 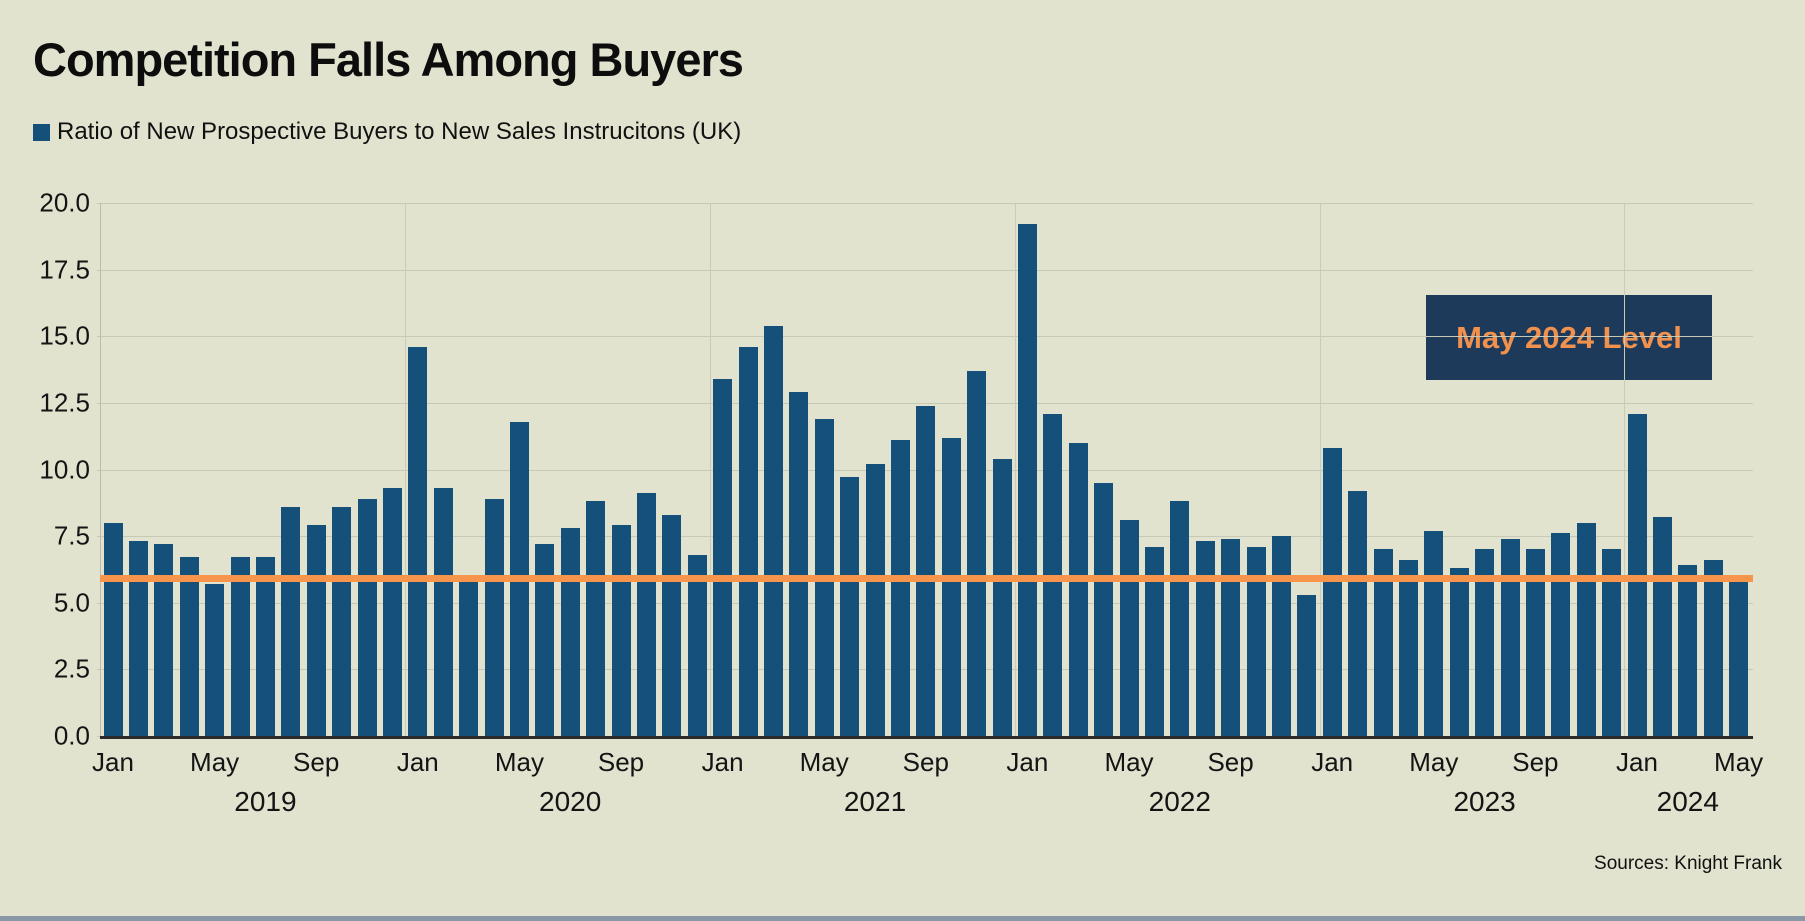 What do you see at coordinates (215, 660) in the screenshot?
I see `bar-may-2019` at bounding box center [215, 660].